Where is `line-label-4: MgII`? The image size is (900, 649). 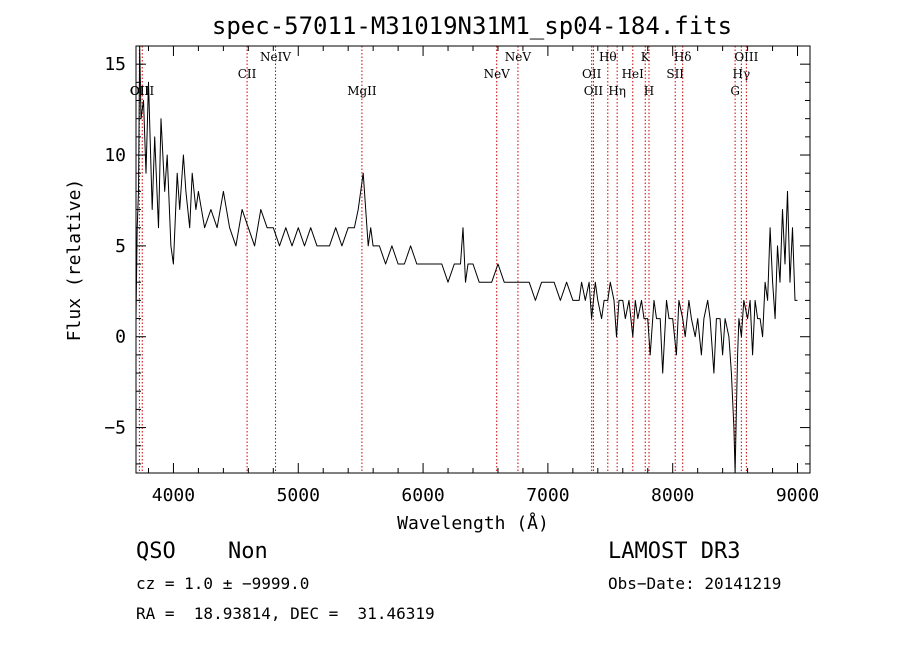
line-label-4: MgII is located at coordinates (362, 91).